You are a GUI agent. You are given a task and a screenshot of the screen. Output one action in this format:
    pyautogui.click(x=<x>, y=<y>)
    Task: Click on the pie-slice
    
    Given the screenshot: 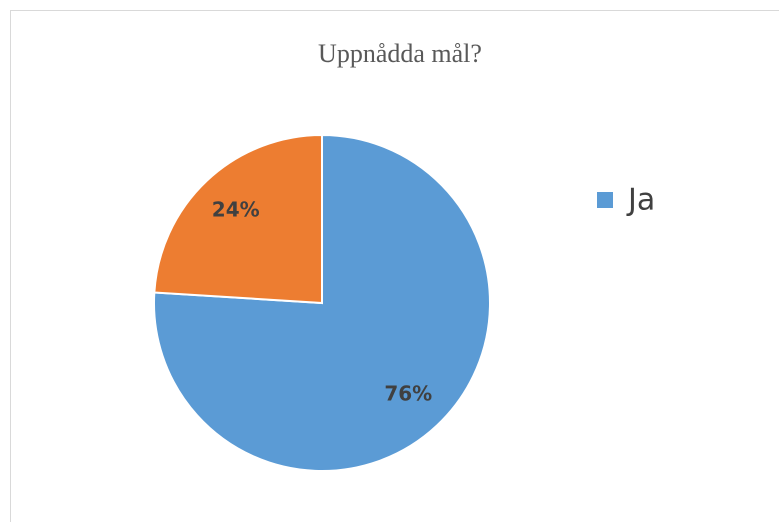 What is the action you would take?
    pyautogui.click(x=238, y=219)
    